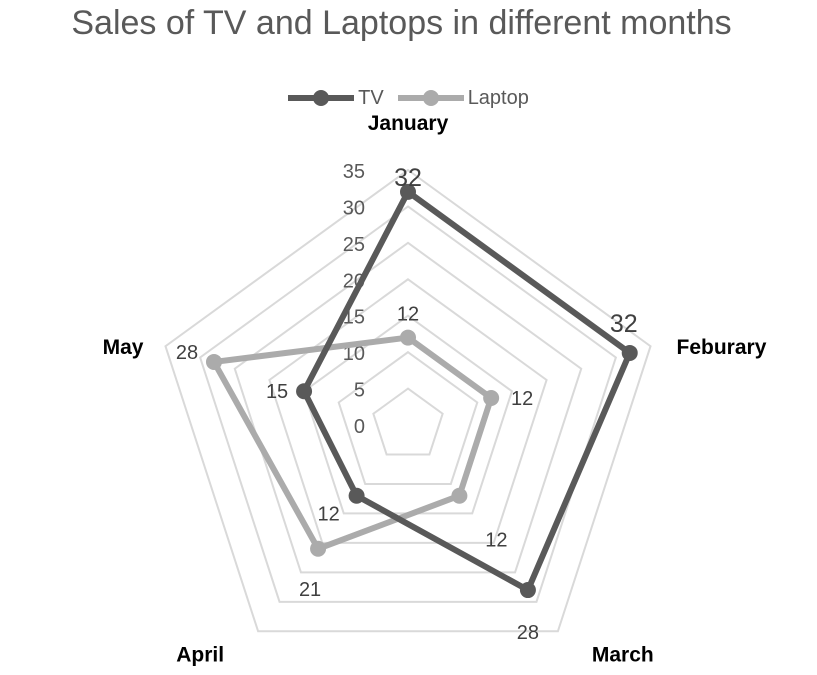  I want to click on category-label-2: March, so click(623, 654).